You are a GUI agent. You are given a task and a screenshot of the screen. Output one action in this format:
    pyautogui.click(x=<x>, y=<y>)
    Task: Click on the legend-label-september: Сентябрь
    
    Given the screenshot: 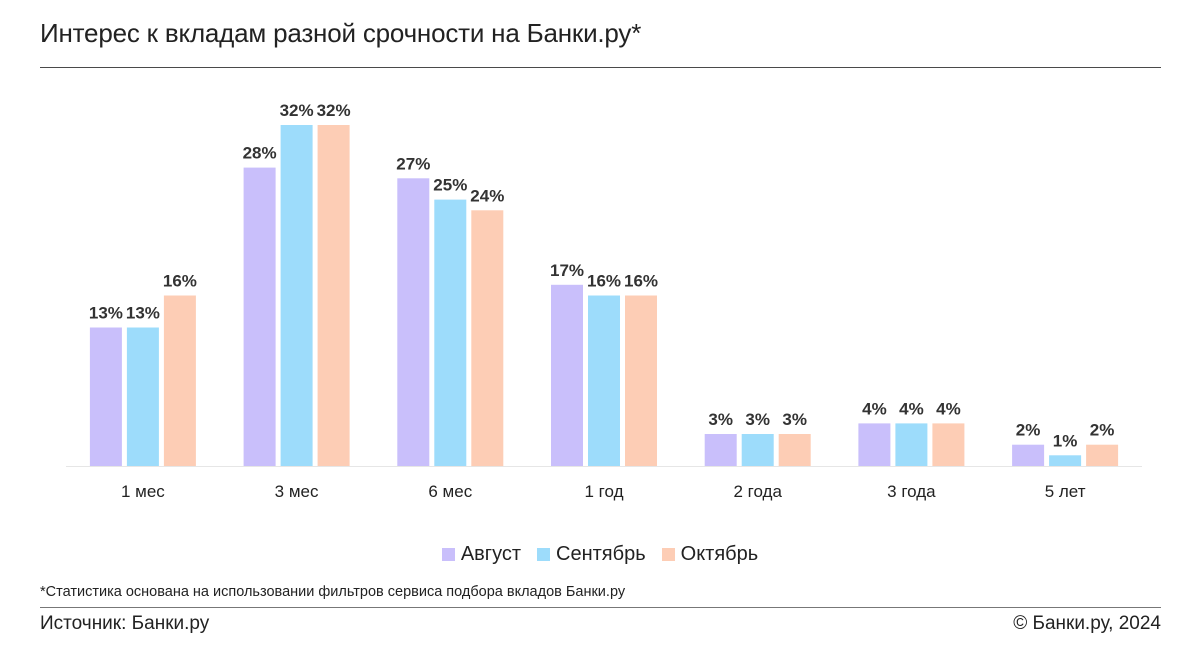 What is the action you would take?
    pyautogui.click(x=601, y=554)
    